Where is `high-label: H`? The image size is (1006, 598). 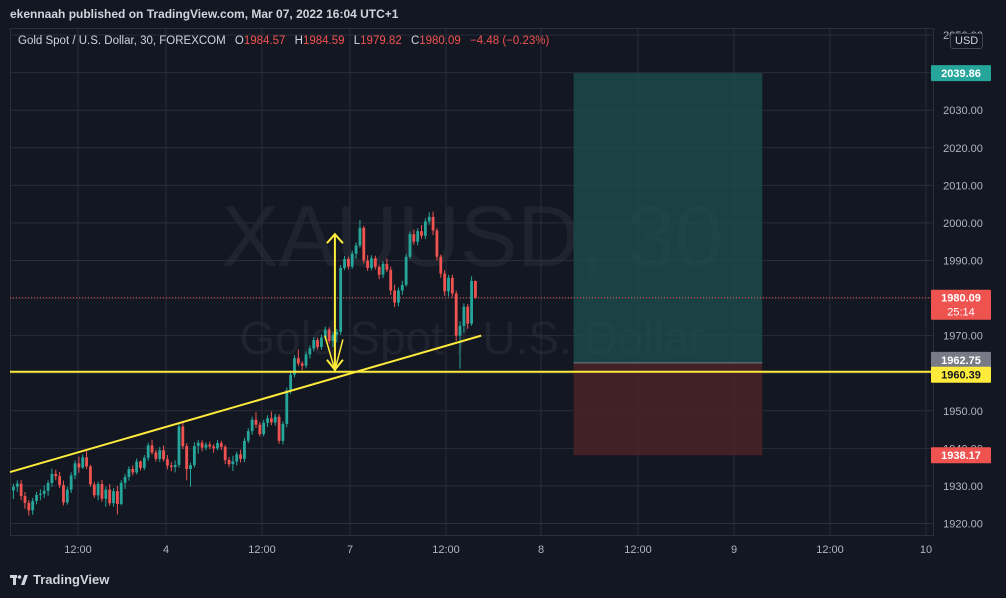
high-label: H is located at coordinates (298, 41).